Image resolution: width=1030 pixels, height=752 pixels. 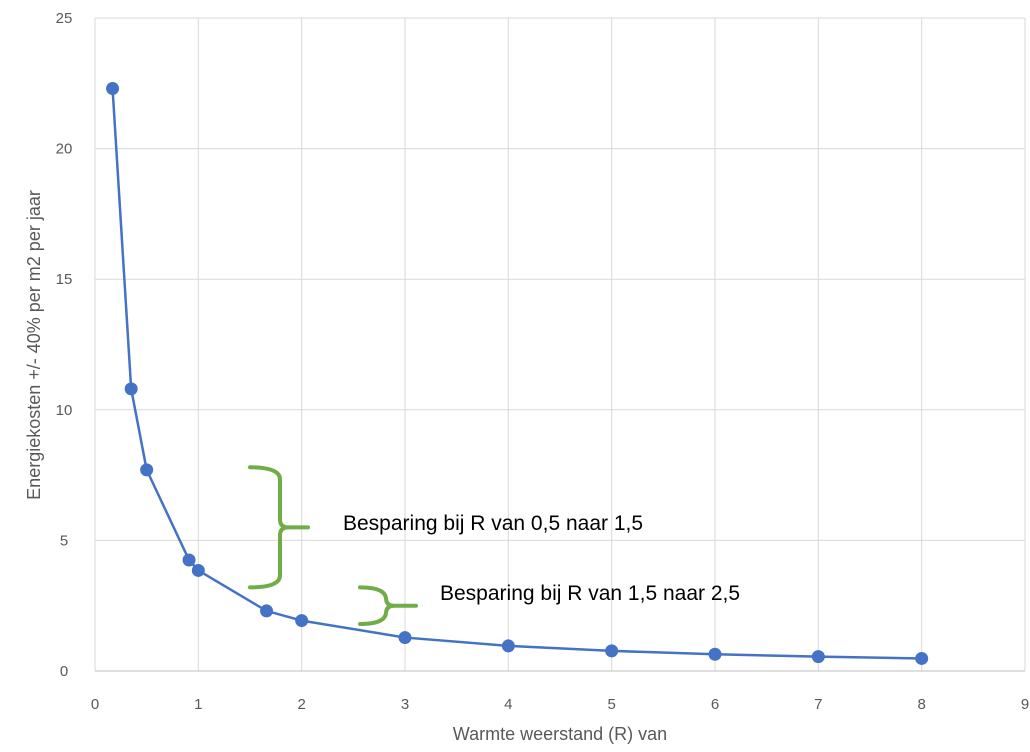 I want to click on y-tick-label: 5, so click(x=64, y=540).